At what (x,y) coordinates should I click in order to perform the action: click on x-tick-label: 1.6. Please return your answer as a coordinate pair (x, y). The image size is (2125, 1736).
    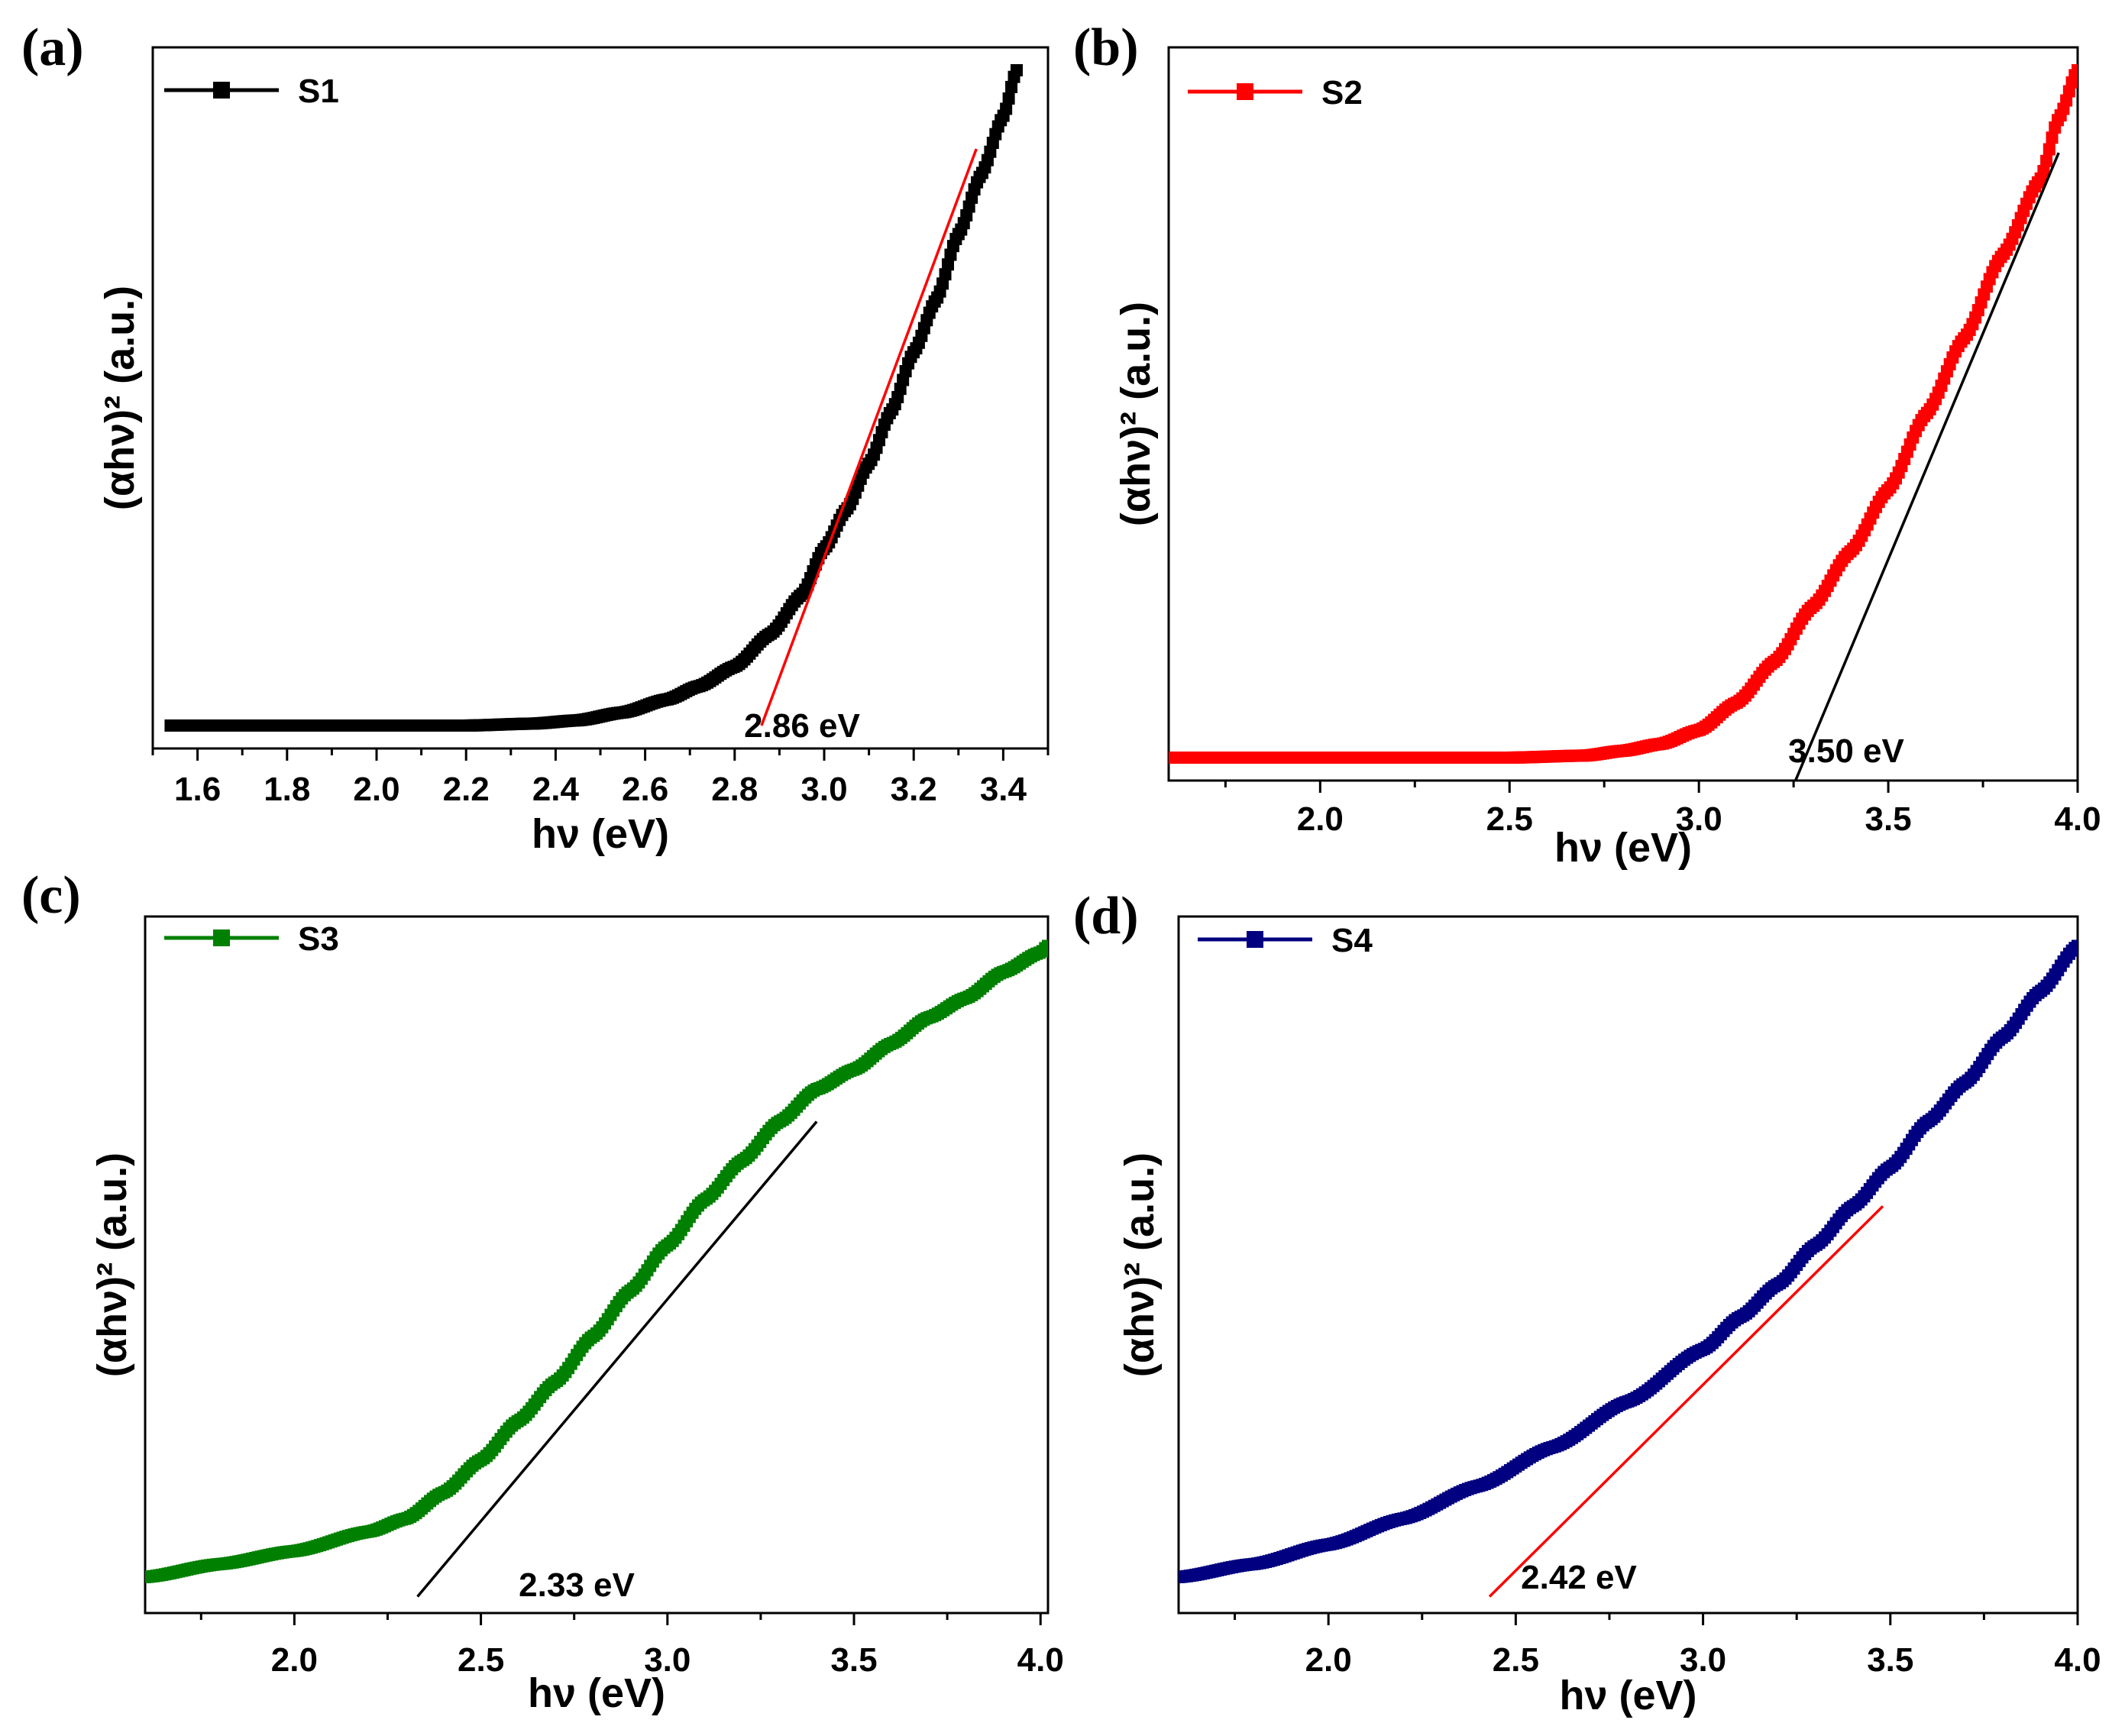
    Looking at the image, I should click on (197, 790).